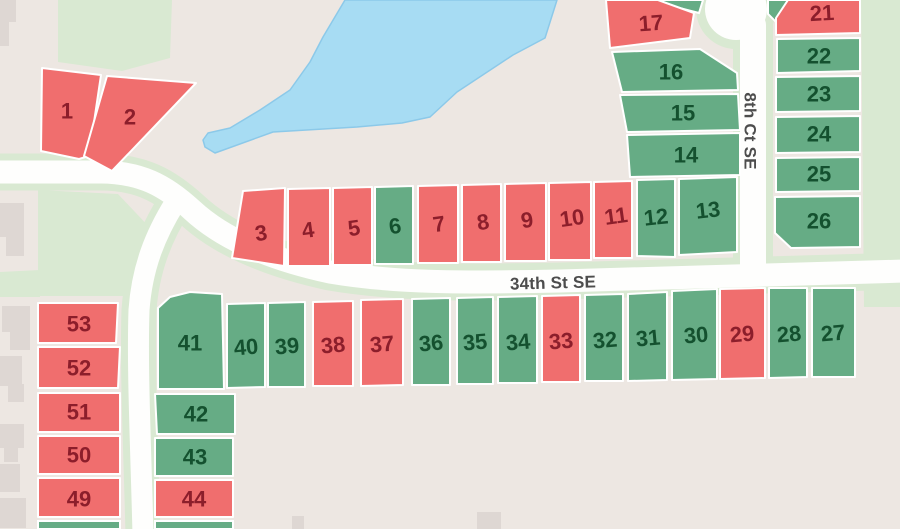  What do you see at coordinates (880, 153) in the screenshot?
I see `park-strip-right` at bounding box center [880, 153].